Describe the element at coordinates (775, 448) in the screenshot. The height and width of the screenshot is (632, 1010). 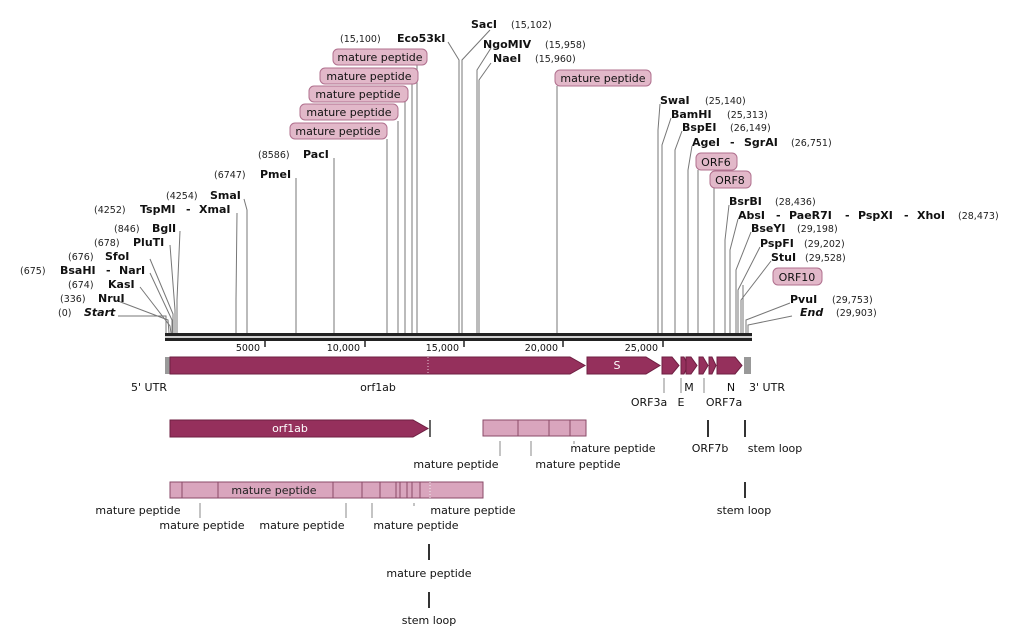
I see `stem-loop-label-1: stem loop` at that location.